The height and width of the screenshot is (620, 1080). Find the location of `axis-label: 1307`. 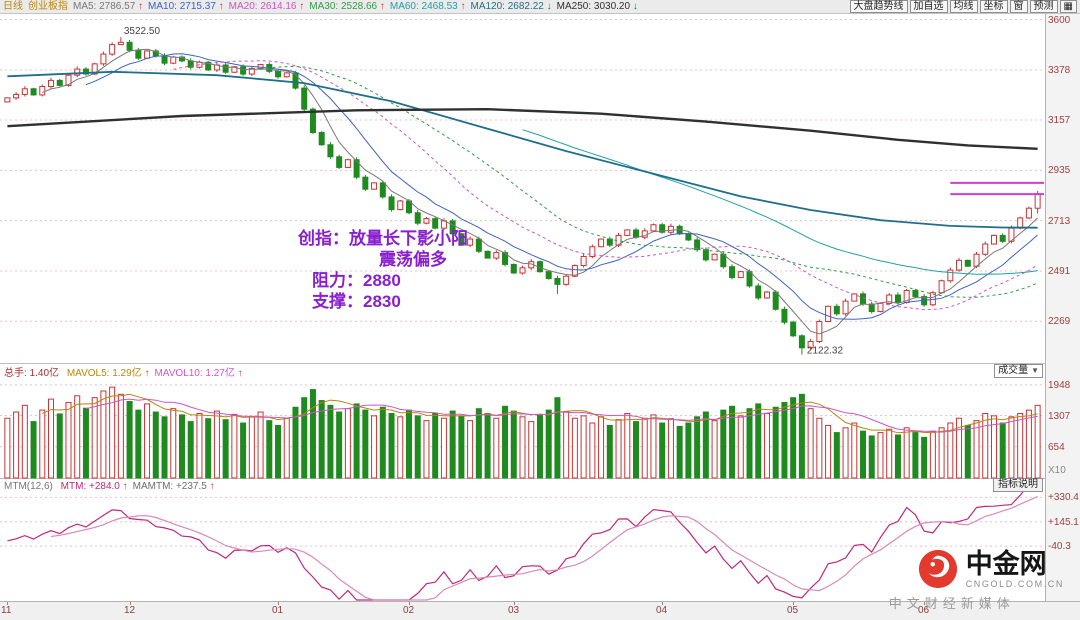

axis-label: 1307 is located at coordinates (1059, 416).